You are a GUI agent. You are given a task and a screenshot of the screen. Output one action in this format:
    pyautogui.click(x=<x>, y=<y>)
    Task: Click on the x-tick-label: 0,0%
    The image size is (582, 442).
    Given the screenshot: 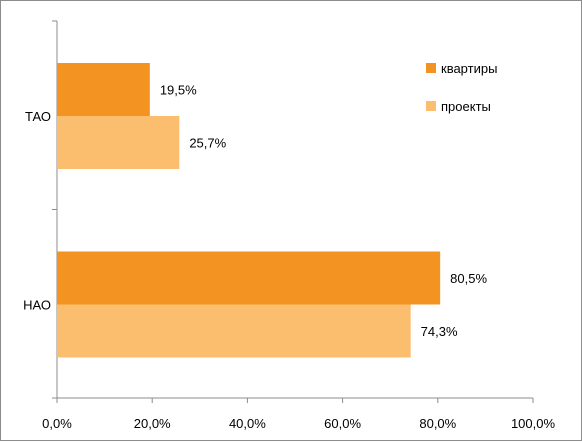 What is the action you would take?
    pyautogui.click(x=57, y=423)
    